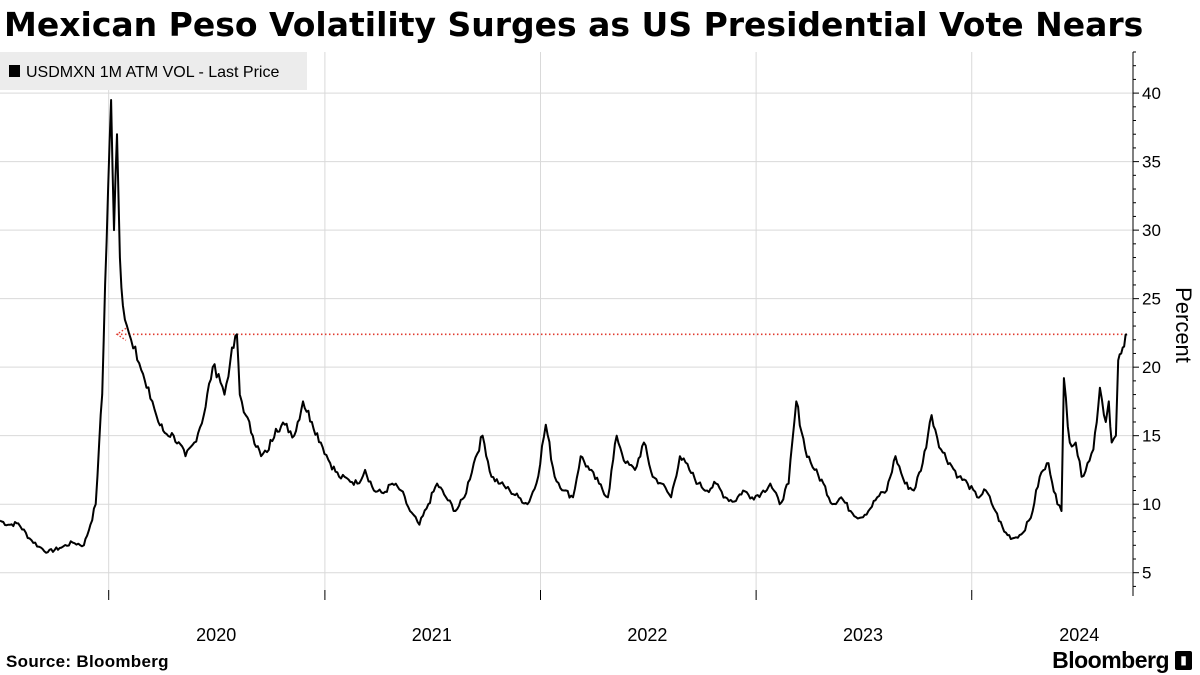 The image size is (1200, 675). I want to click on legend-swatch, so click(14, 71).